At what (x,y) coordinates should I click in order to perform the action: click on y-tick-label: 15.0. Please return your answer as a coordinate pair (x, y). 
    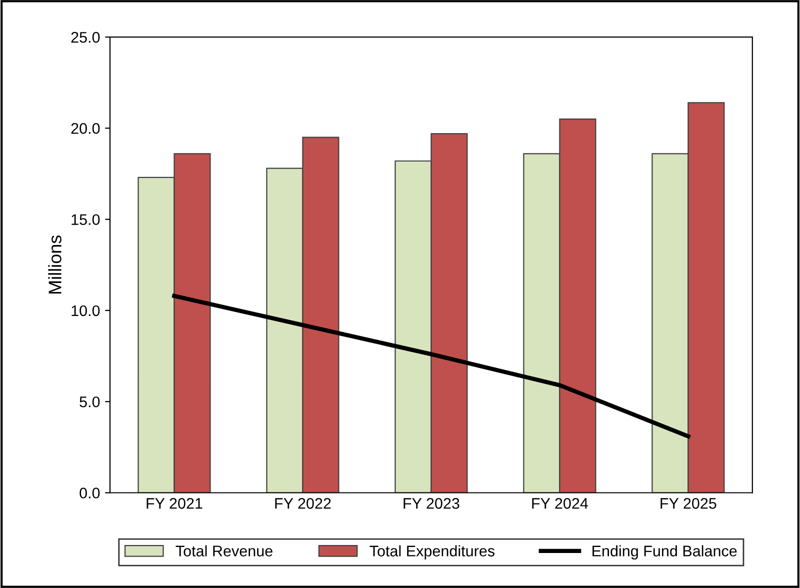
    Looking at the image, I should click on (86, 220).